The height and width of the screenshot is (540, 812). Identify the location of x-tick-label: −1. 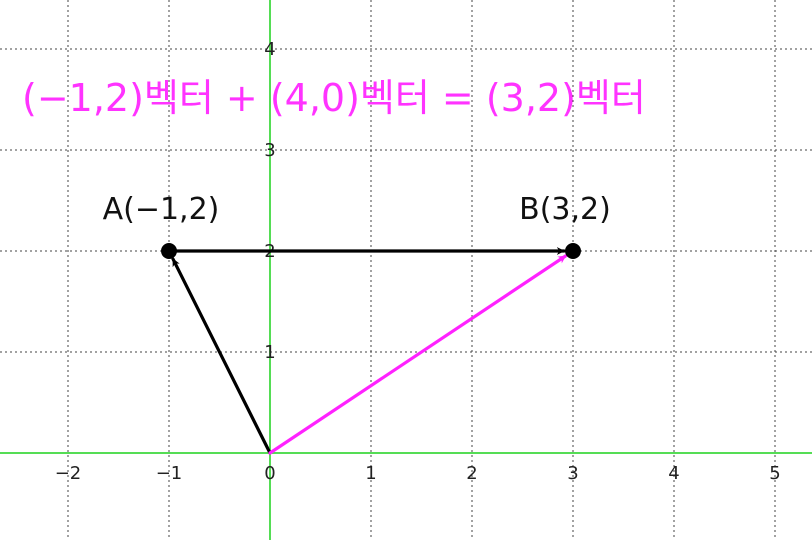
(169, 473).